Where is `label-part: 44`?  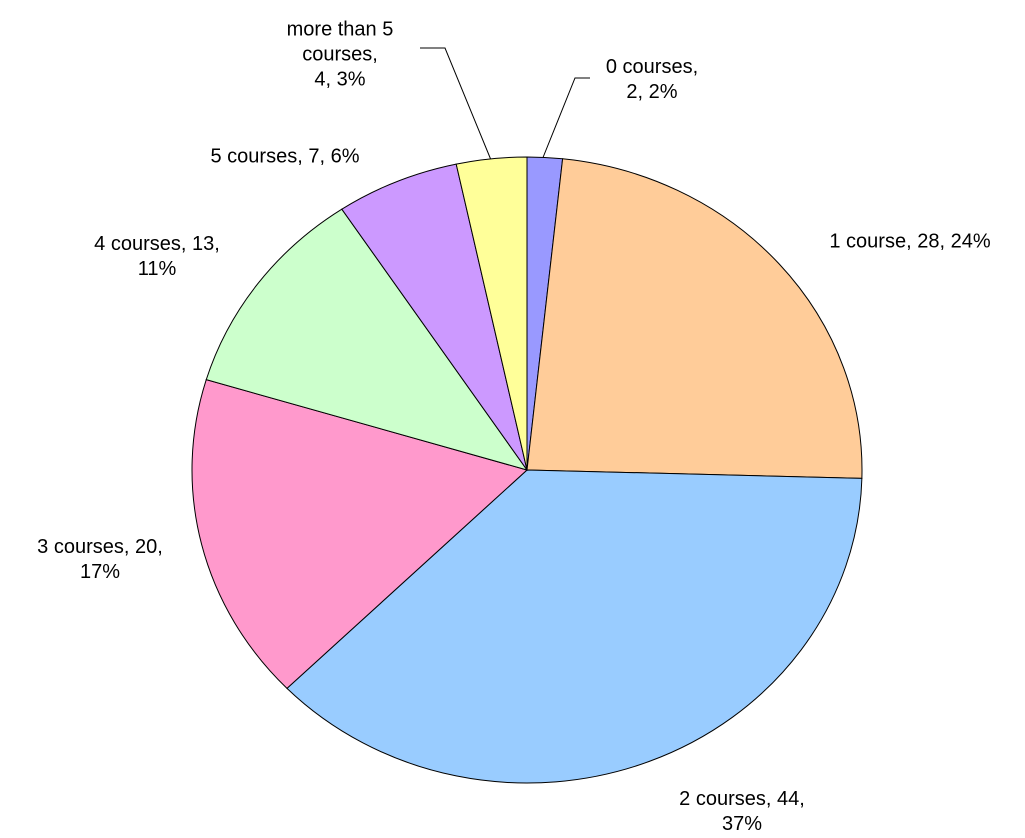 label-part: 44 is located at coordinates (788, 799).